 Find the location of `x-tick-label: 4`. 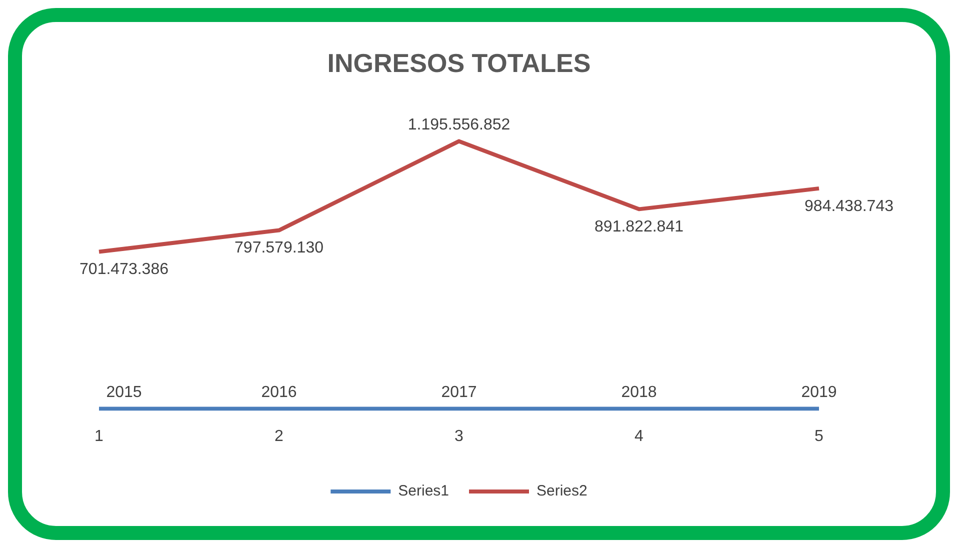

x-tick-label: 4 is located at coordinates (639, 436).